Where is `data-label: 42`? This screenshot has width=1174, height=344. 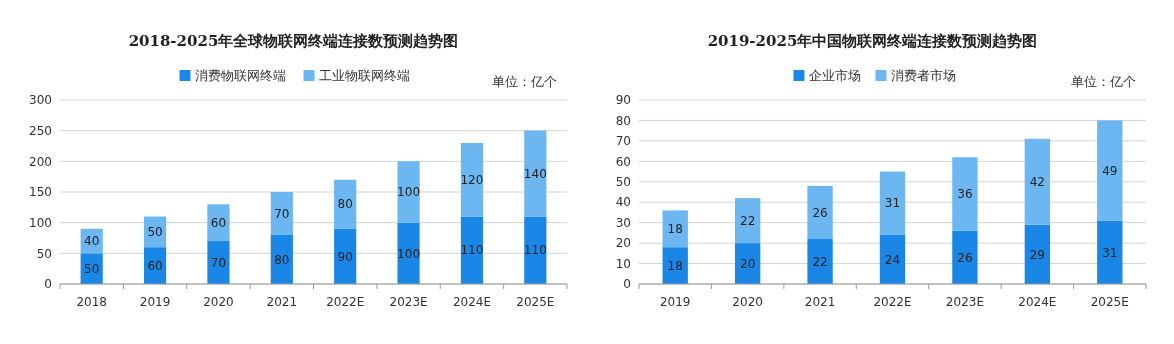 data-label: 42 is located at coordinates (1037, 181).